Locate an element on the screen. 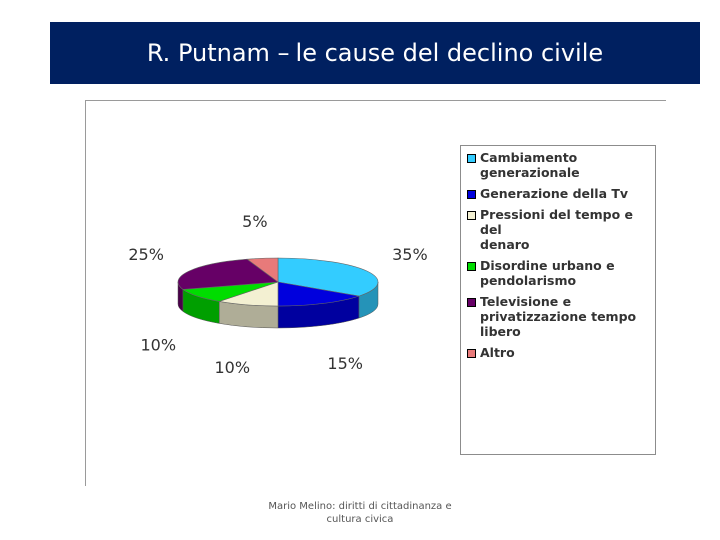 The image size is (720, 540). legend-item-generazione-tv: Generazione della Tv is located at coordinates (559, 193).